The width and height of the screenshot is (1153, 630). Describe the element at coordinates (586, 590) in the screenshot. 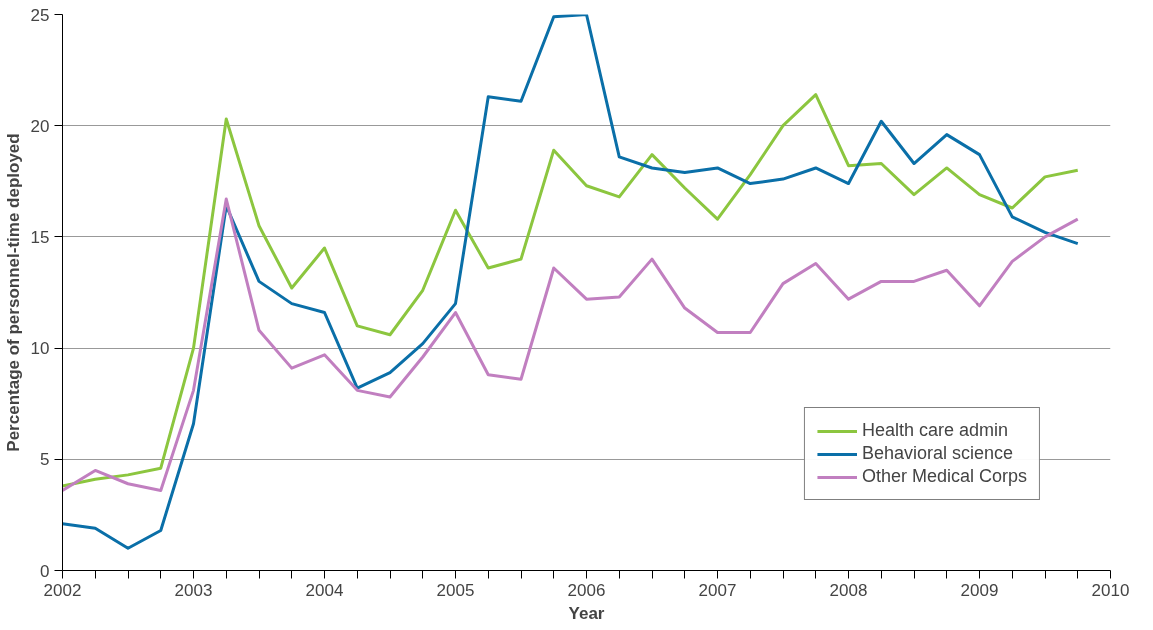

I see `x-tick-label: 2006` at that location.